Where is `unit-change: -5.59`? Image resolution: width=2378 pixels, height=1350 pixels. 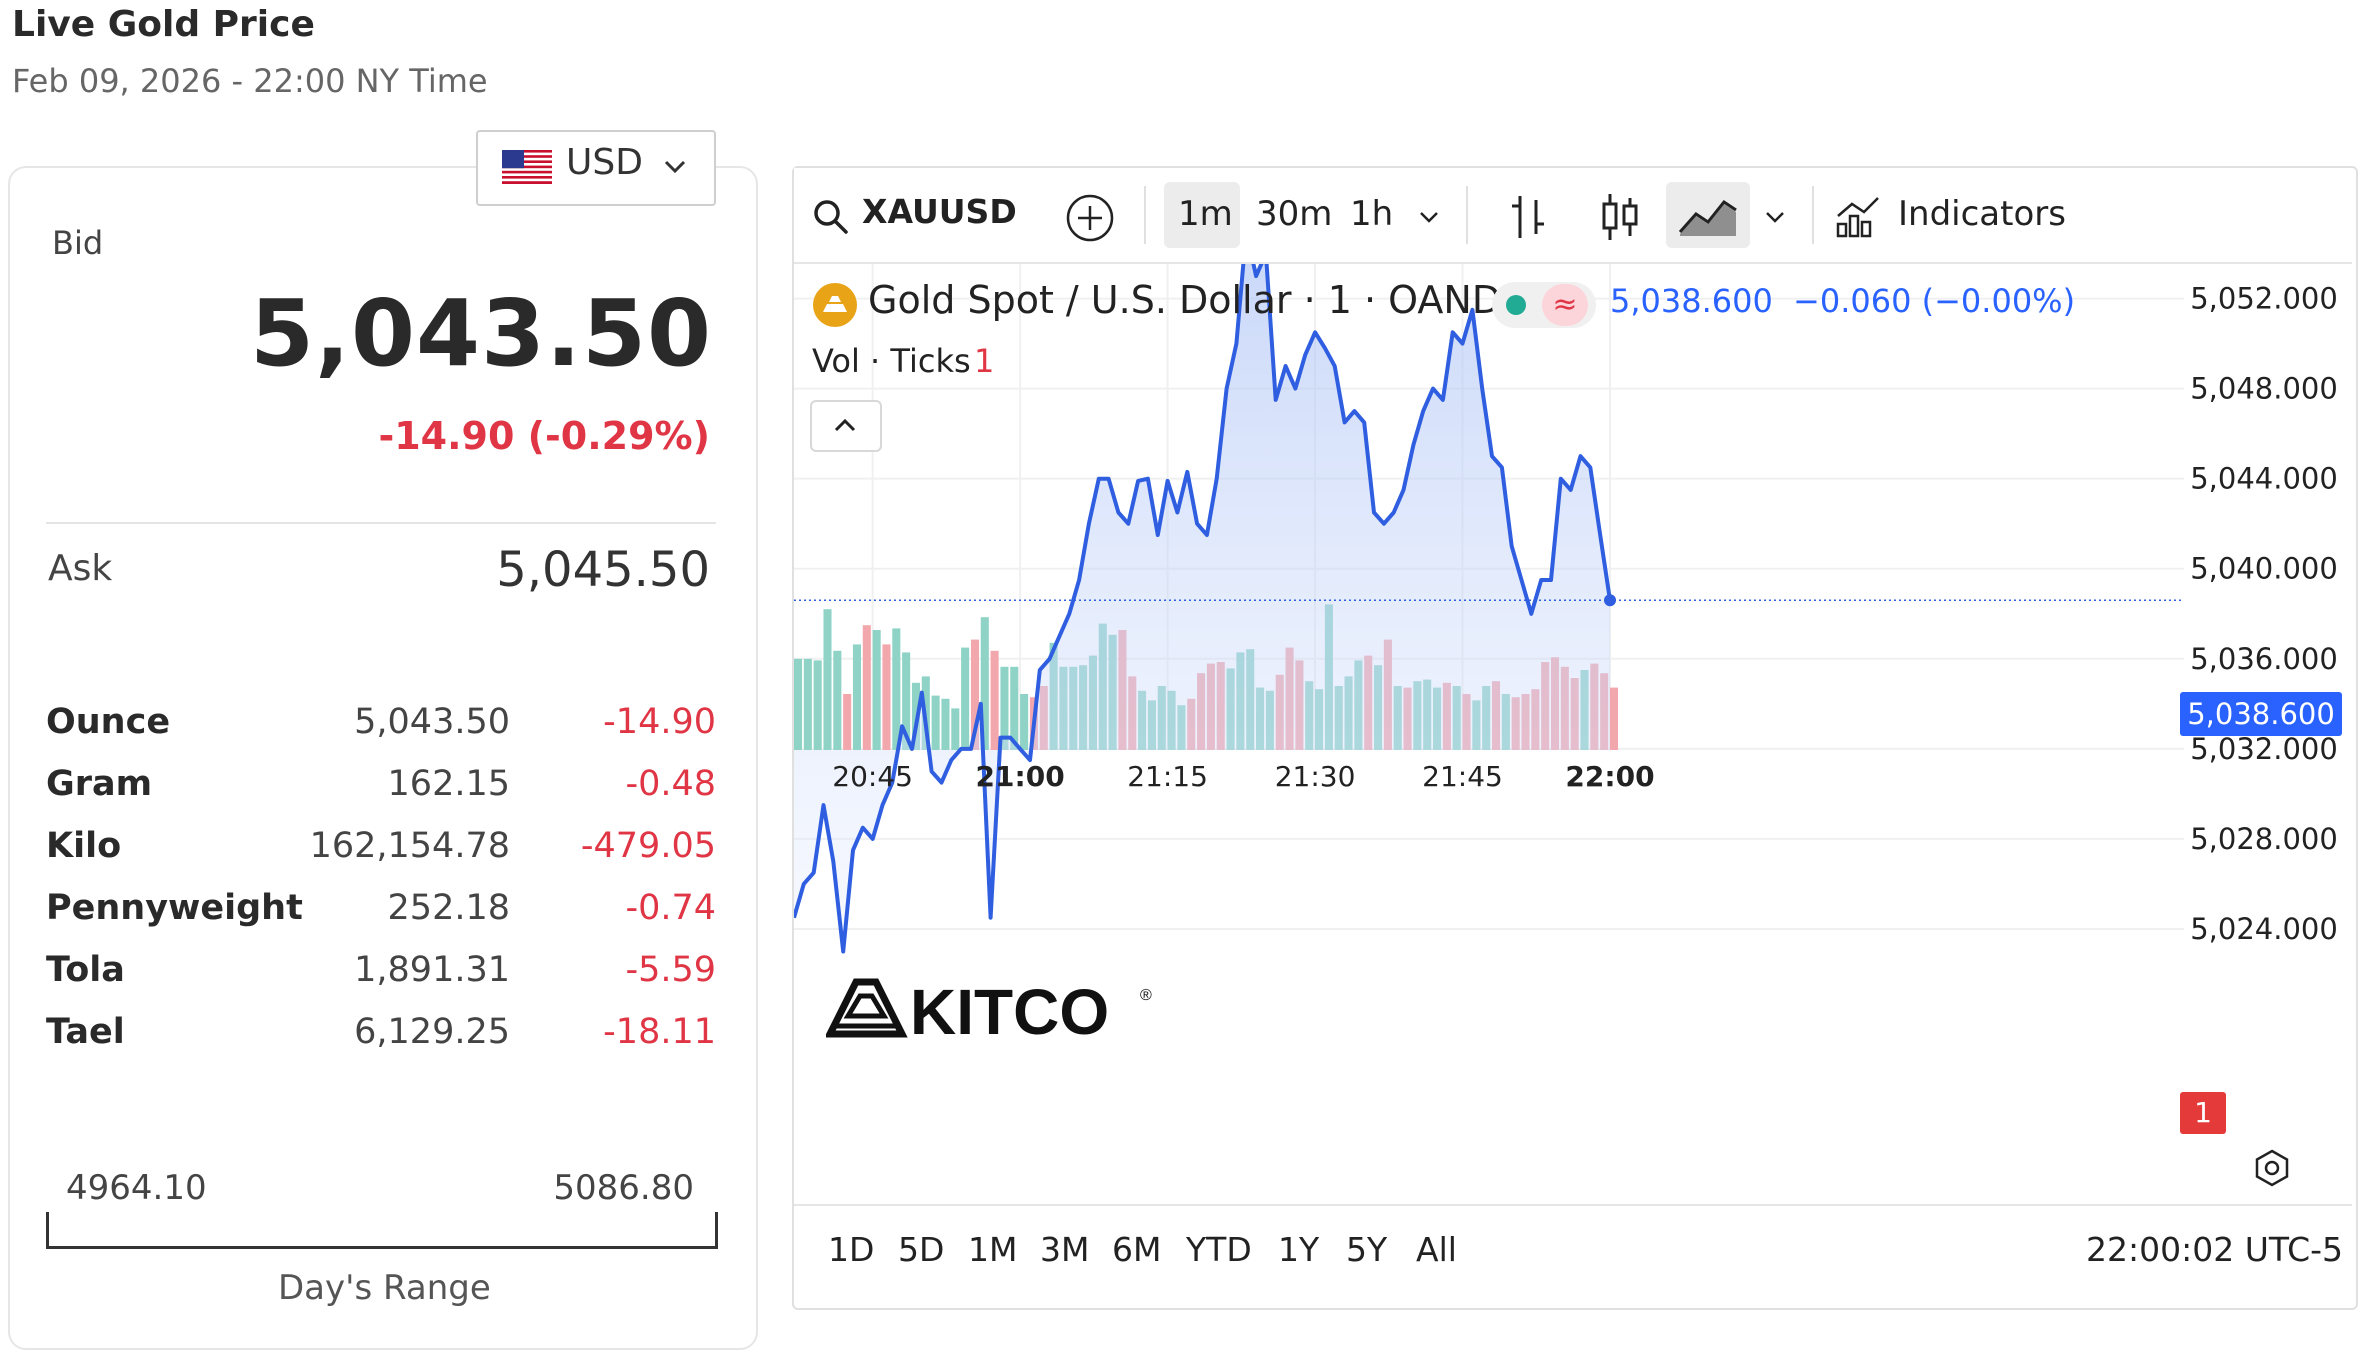
unit-change: -5.59 is located at coordinates (670, 970).